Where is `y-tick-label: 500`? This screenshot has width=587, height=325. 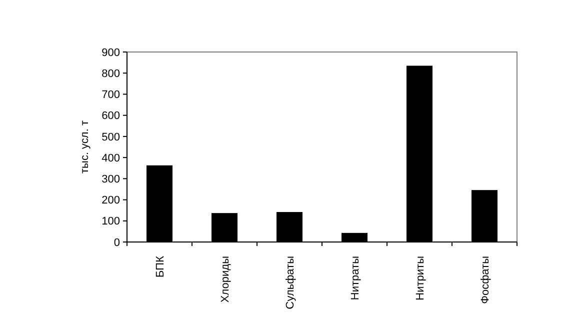
y-tick-label: 500 is located at coordinates (111, 137).